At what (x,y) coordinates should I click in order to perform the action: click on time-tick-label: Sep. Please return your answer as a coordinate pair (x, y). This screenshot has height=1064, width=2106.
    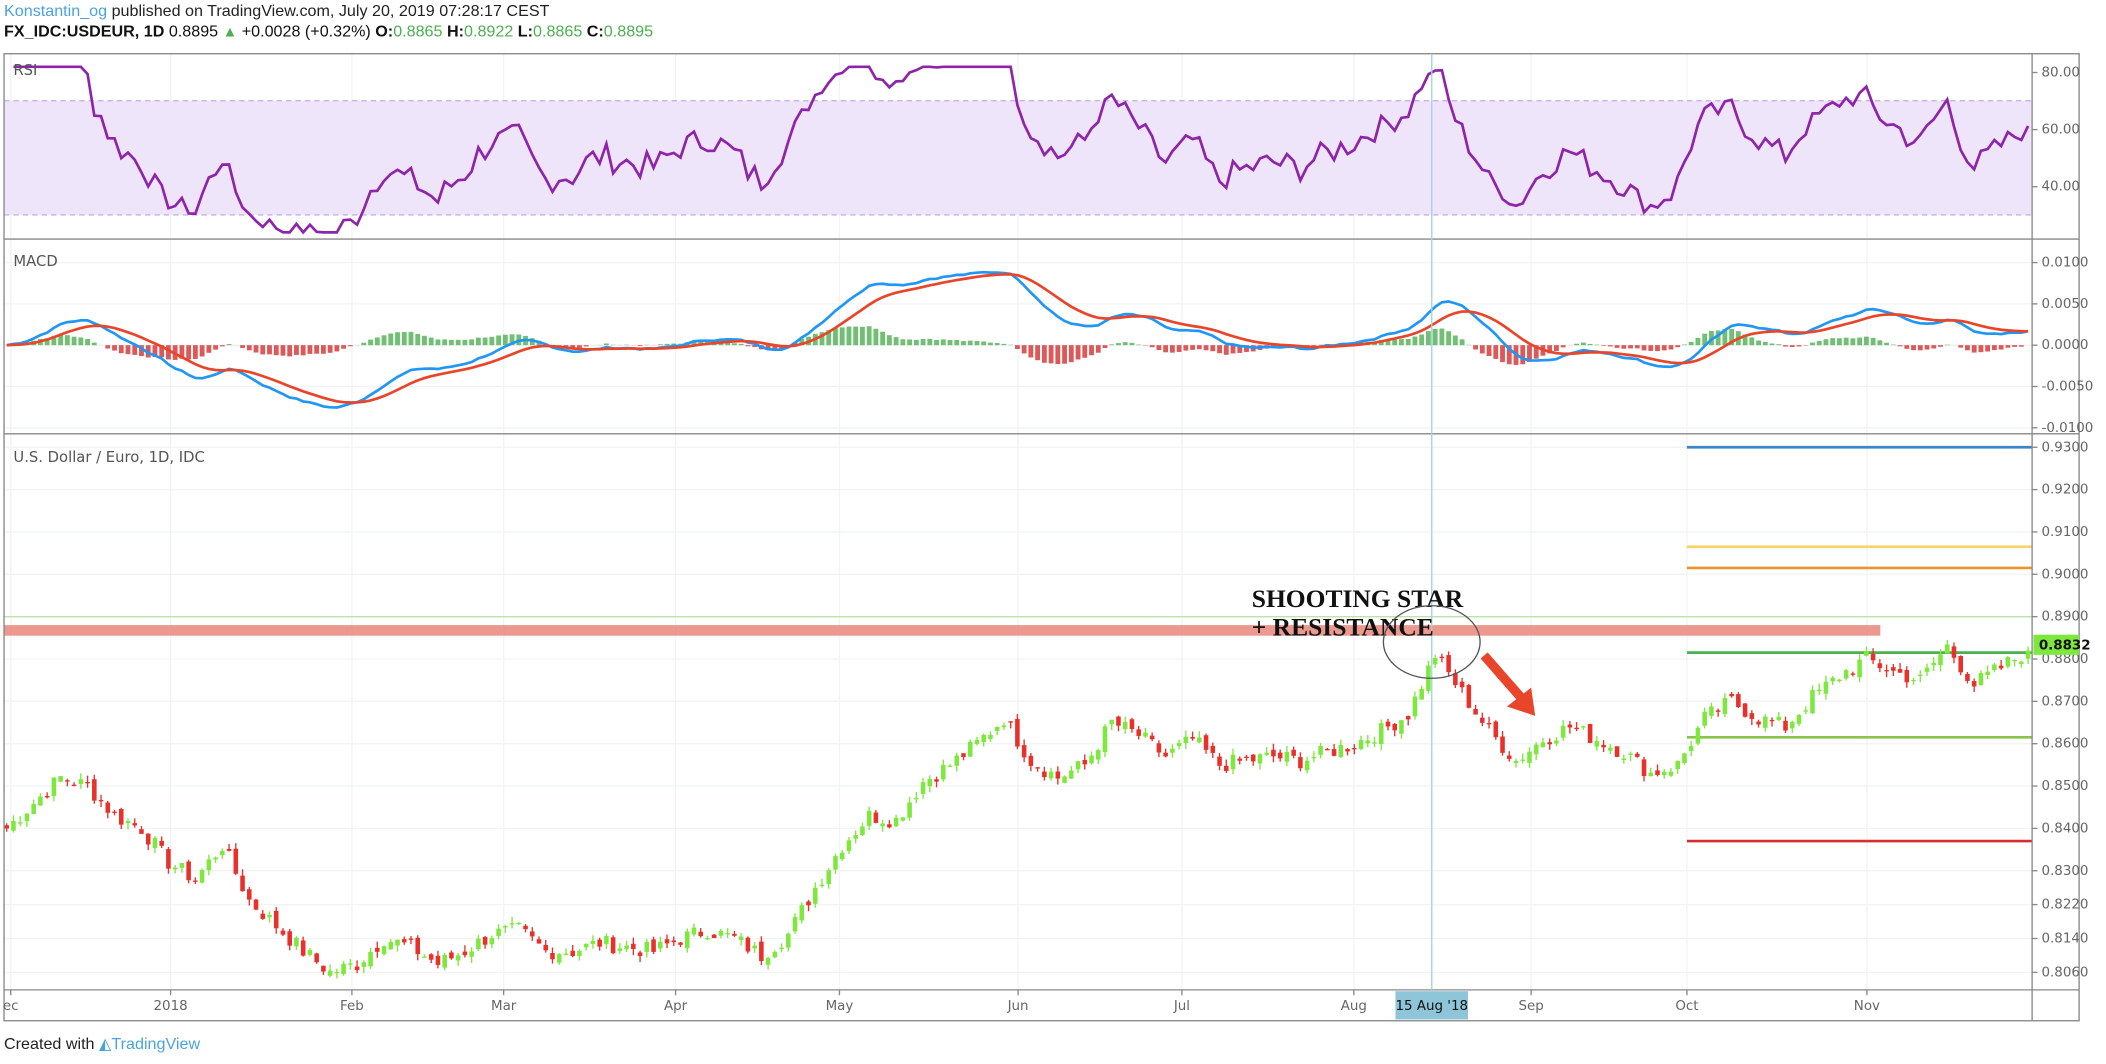
    Looking at the image, I should click on (1530, 1006).